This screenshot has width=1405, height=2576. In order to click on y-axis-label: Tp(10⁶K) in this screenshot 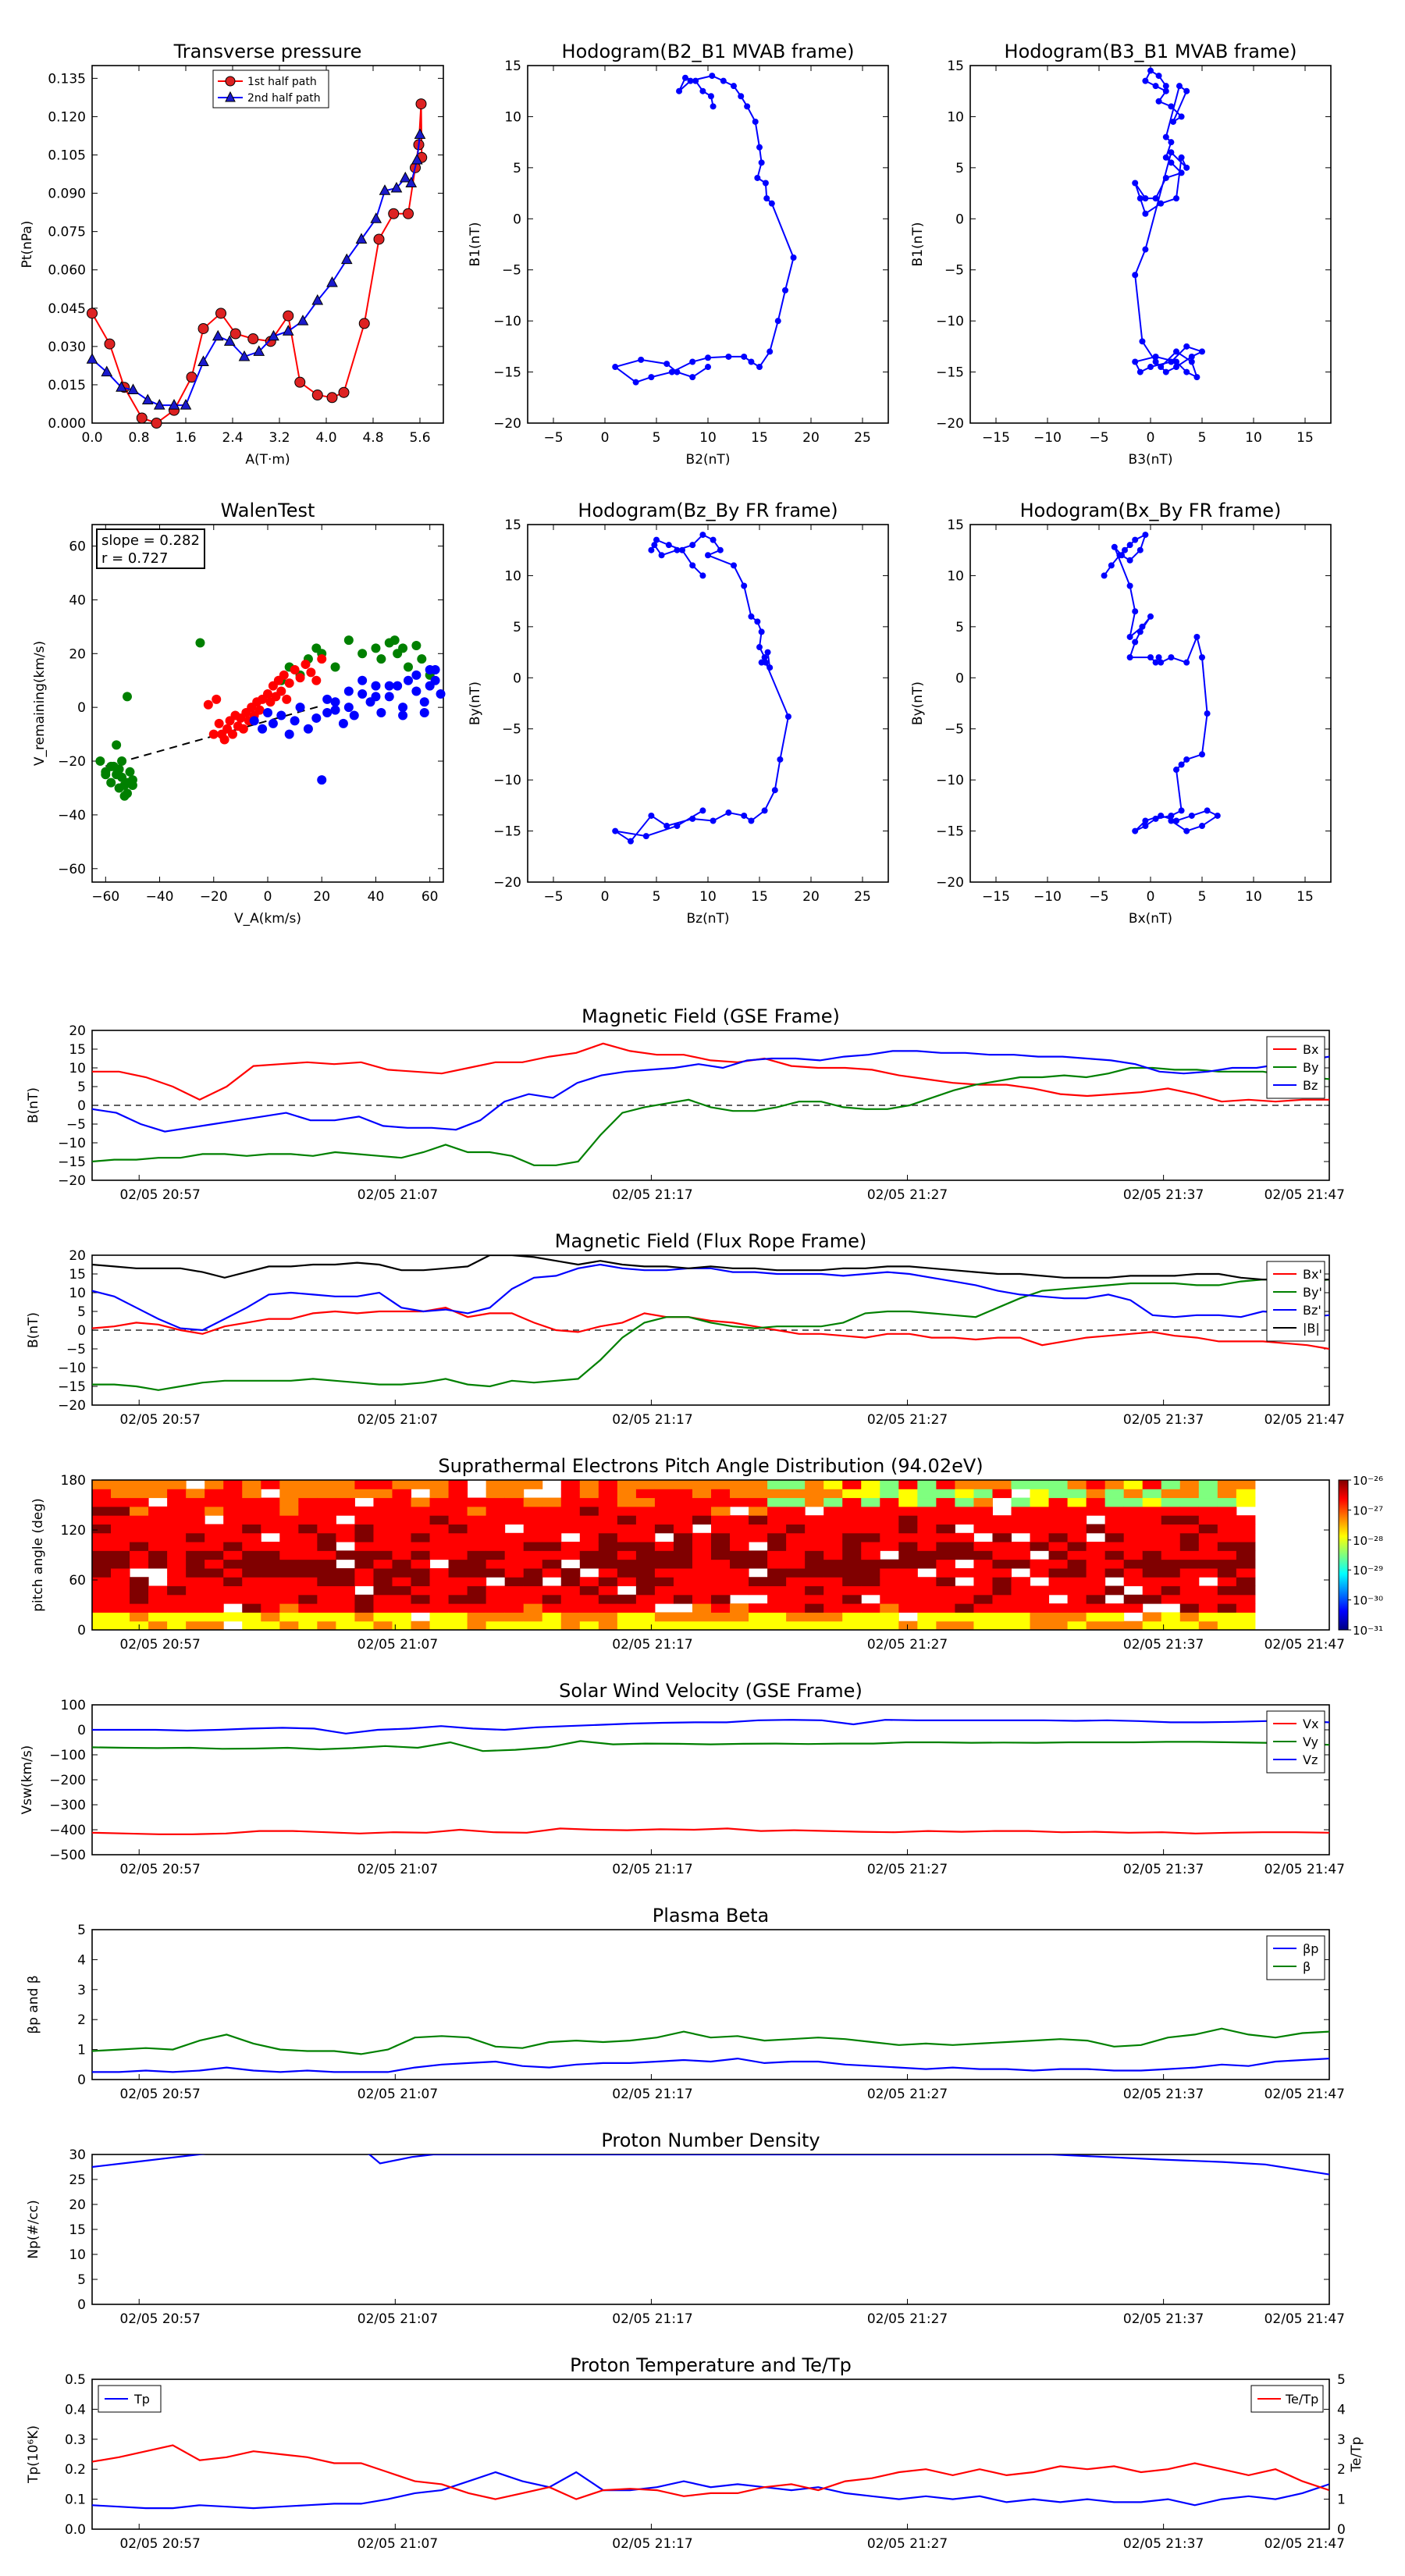, I will do `click(34, 2454)`.